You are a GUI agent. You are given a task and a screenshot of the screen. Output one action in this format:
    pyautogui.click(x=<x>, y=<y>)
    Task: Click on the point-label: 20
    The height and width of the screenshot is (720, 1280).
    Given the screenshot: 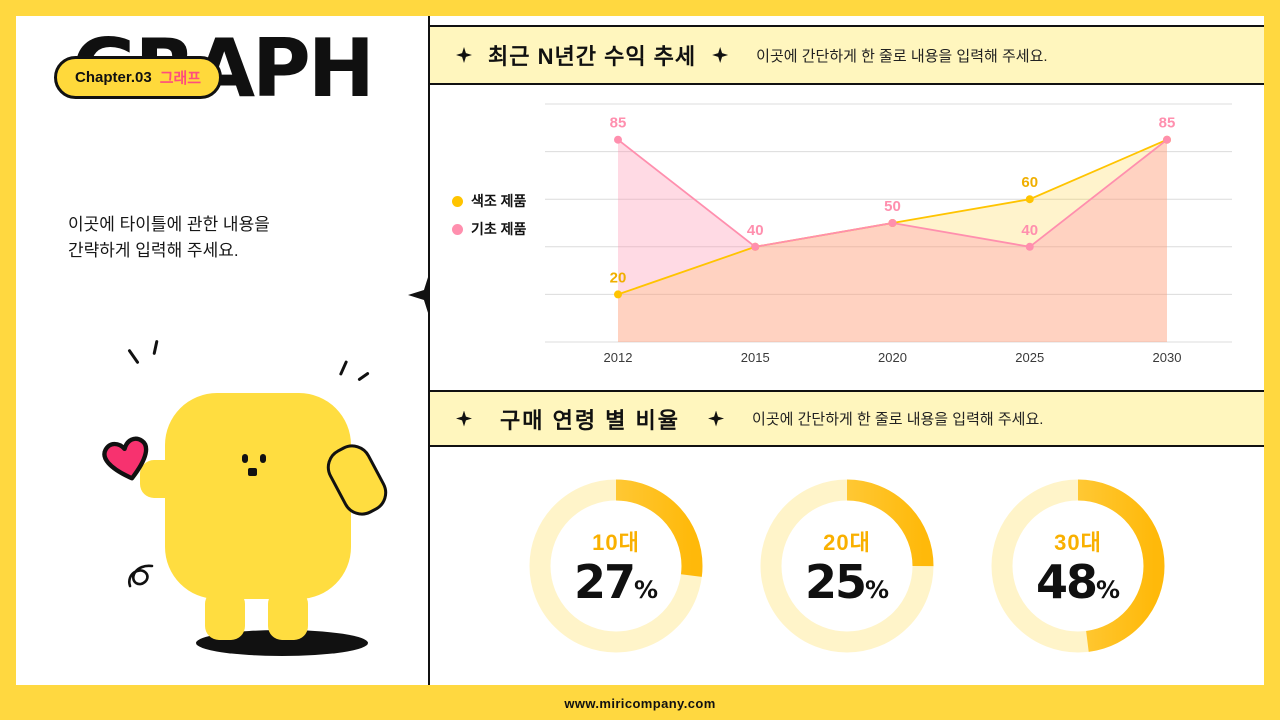 What is the action you would take?
    pyautogui.click(x=618, y=277)
    